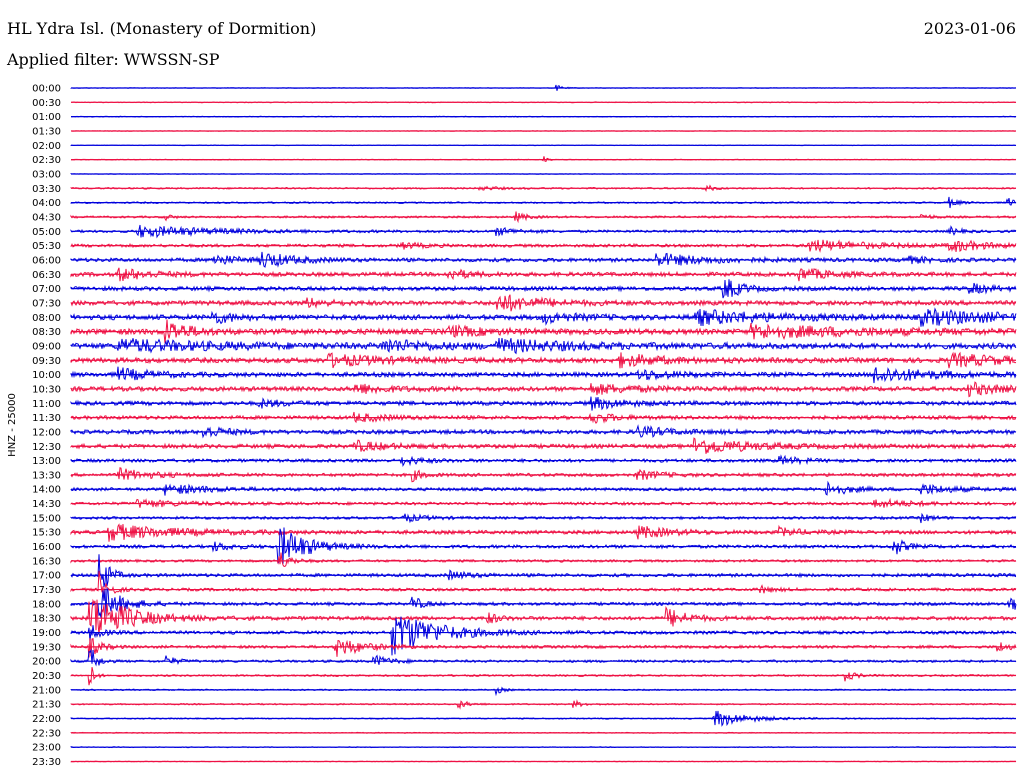 Image resolution: width=1024 pixels, height=780 pixels. What do you see at coordinates (46, 676) in the screenshot?
I see `time-label: 20:30` at bounding box center [46, 676].